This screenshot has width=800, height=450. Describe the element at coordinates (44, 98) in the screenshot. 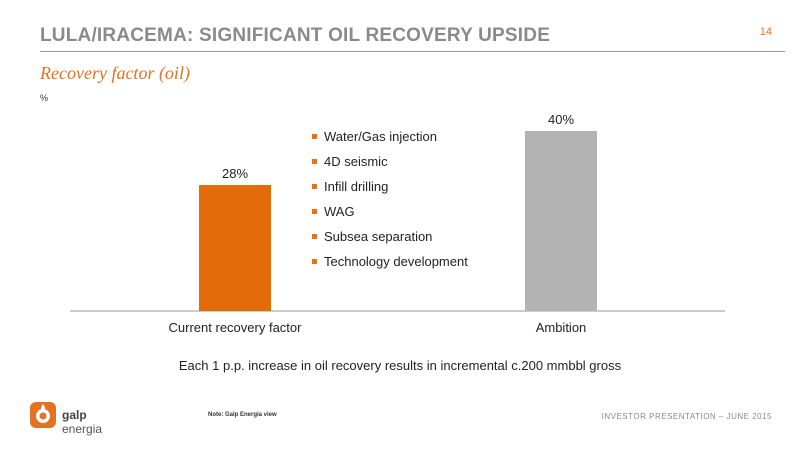

I see `y-unit-label: %` at that location.